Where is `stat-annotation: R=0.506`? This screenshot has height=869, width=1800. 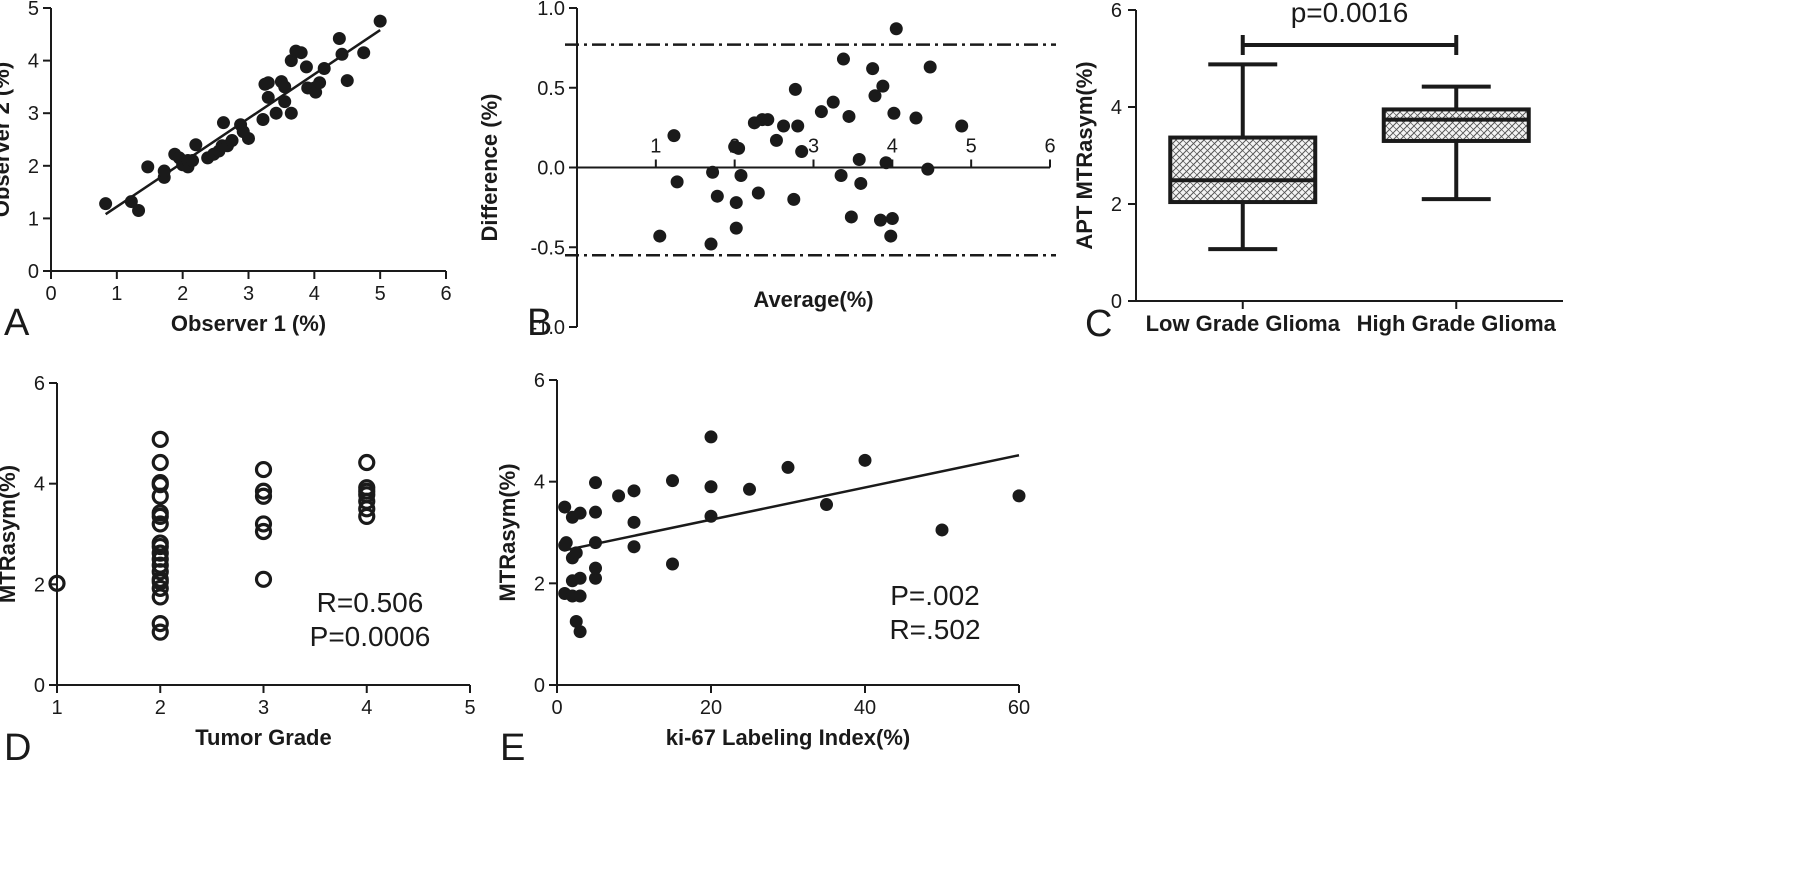 stat-annotation: R=0.506 is located at coordinates (370, 602).